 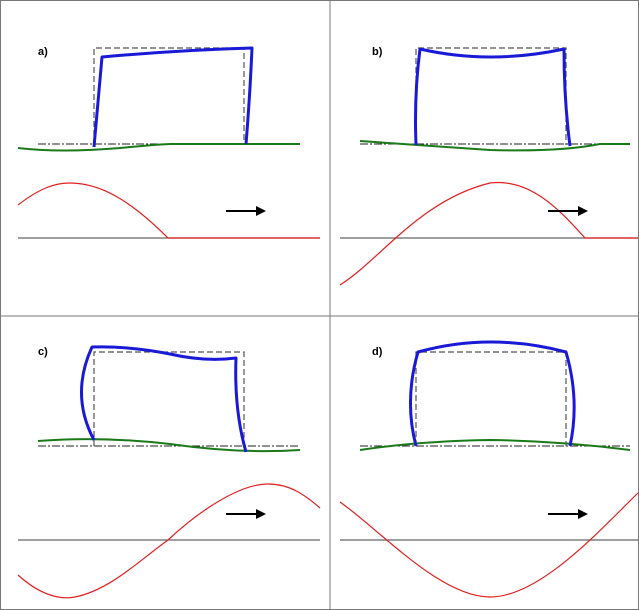 What do you see at coordinates (377, 352) in the screenshot?
I see `panel-label: d)` at bounding box center [377, 352].